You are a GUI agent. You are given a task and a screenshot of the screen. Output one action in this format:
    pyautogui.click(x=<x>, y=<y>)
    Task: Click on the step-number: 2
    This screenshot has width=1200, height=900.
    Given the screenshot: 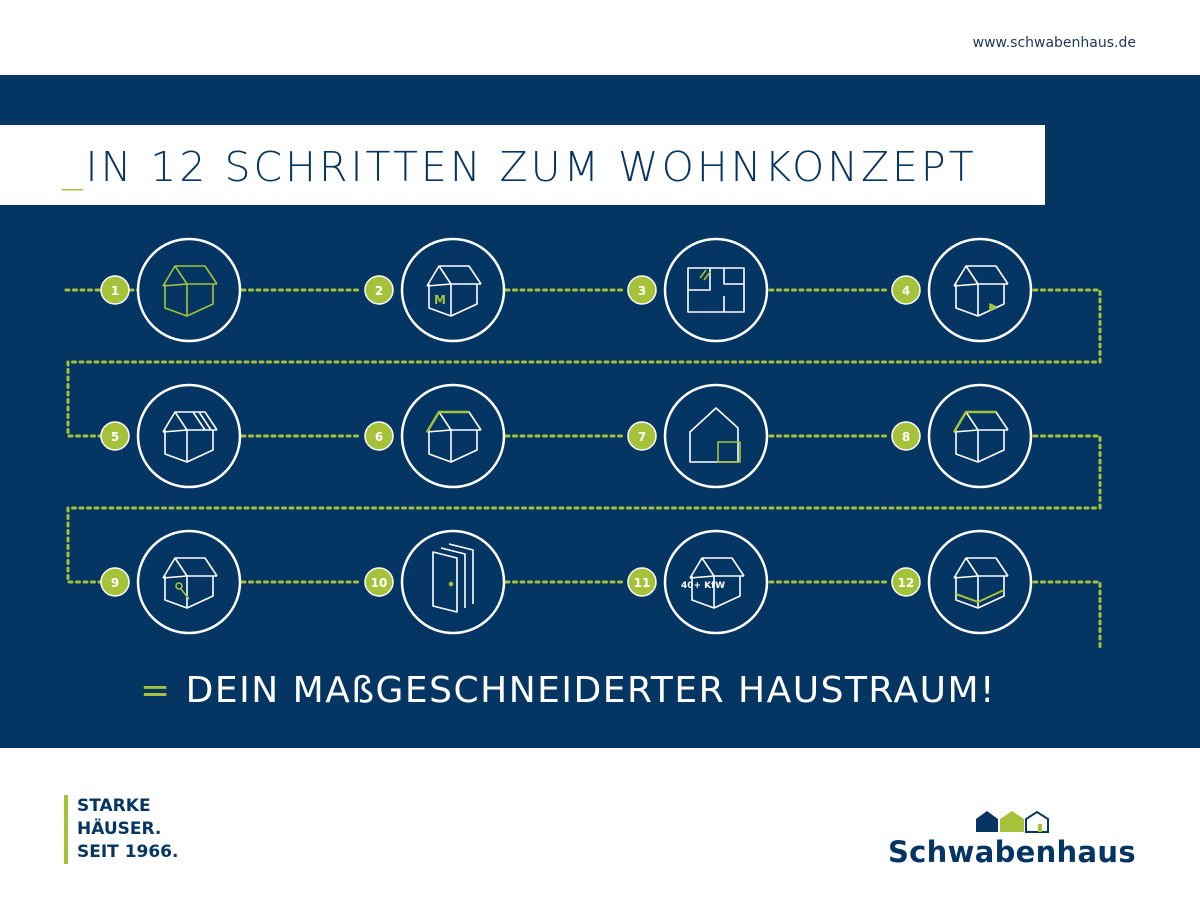 What is the action you would take?
    pyautogui.click(x=379, y=291)
    